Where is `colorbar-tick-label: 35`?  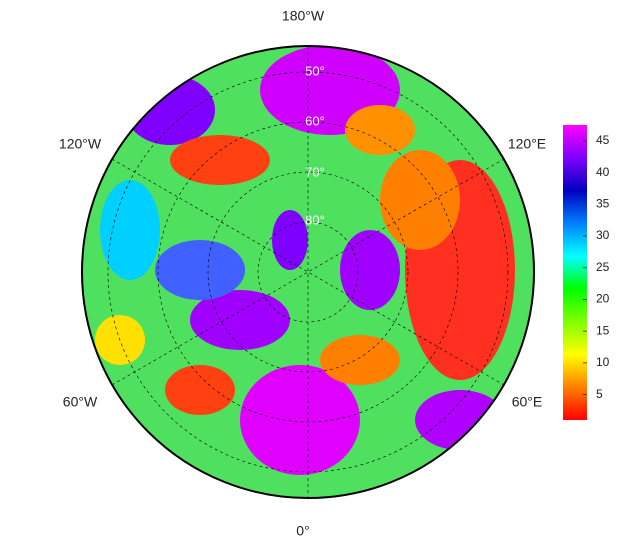
colorbar-tick-label: 35 is located at coordinates (603, 203).